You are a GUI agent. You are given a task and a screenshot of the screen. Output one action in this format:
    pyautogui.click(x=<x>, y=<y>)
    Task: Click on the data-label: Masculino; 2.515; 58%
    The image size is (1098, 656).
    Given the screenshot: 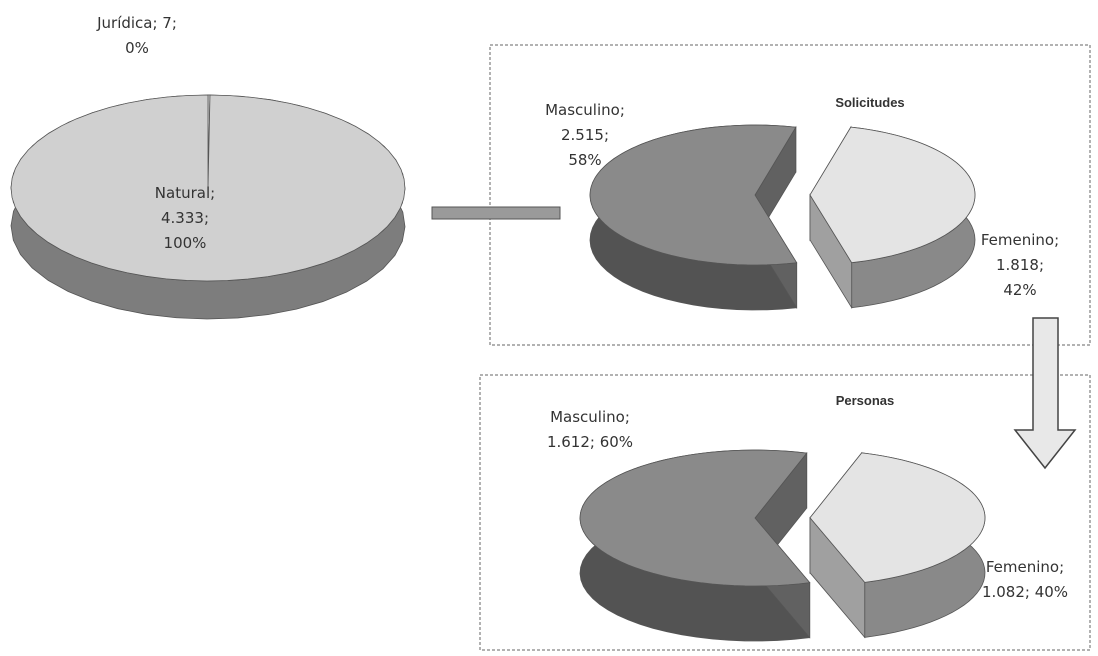 What is the action you would take?
    pyautogui.click(x=585, y=135)
    